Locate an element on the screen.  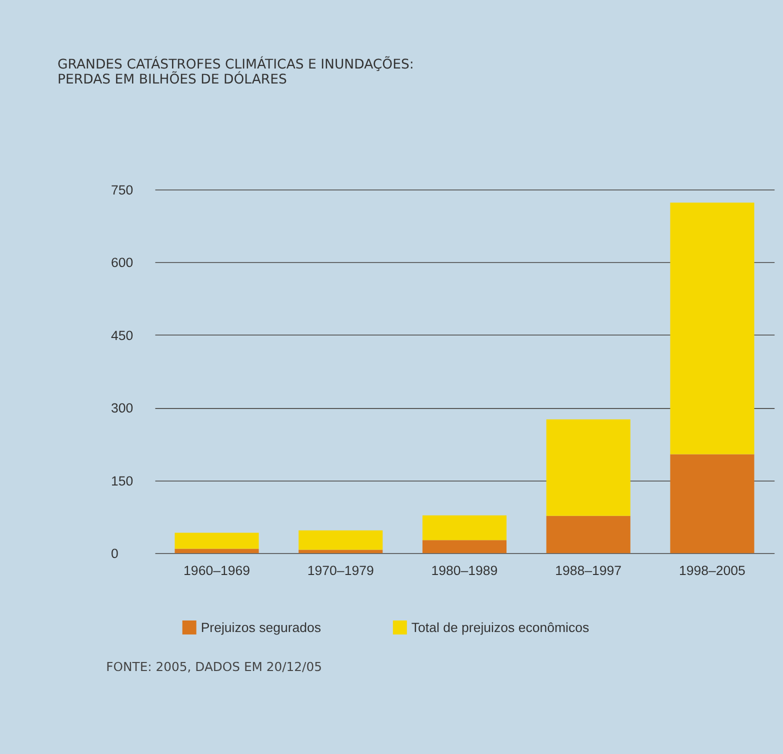
y-tick-label: 450 is located at coordinates (122, 335).